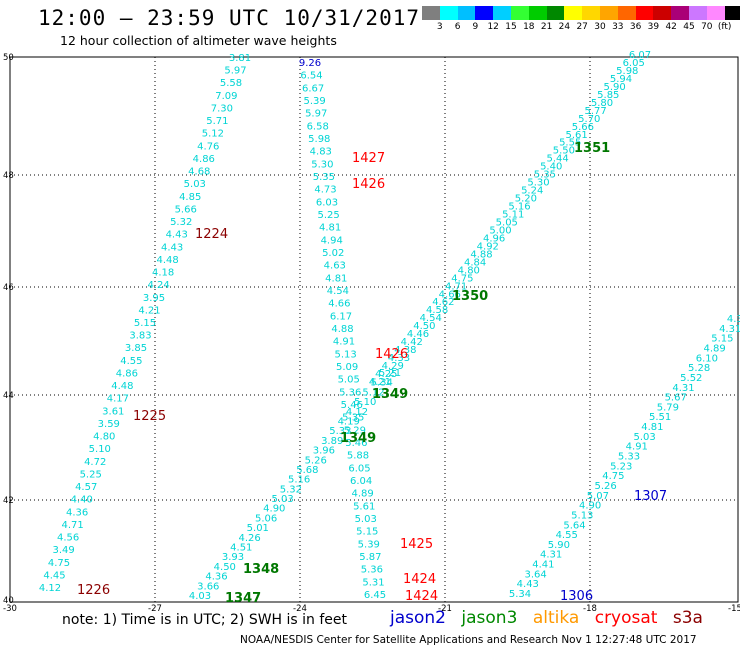 Image resolution: width=740 pixels, height=650 pixels. Describe the element at coordinates (140, 336) in the screenshot. I see `wave-height-value: 3.83` at that location.